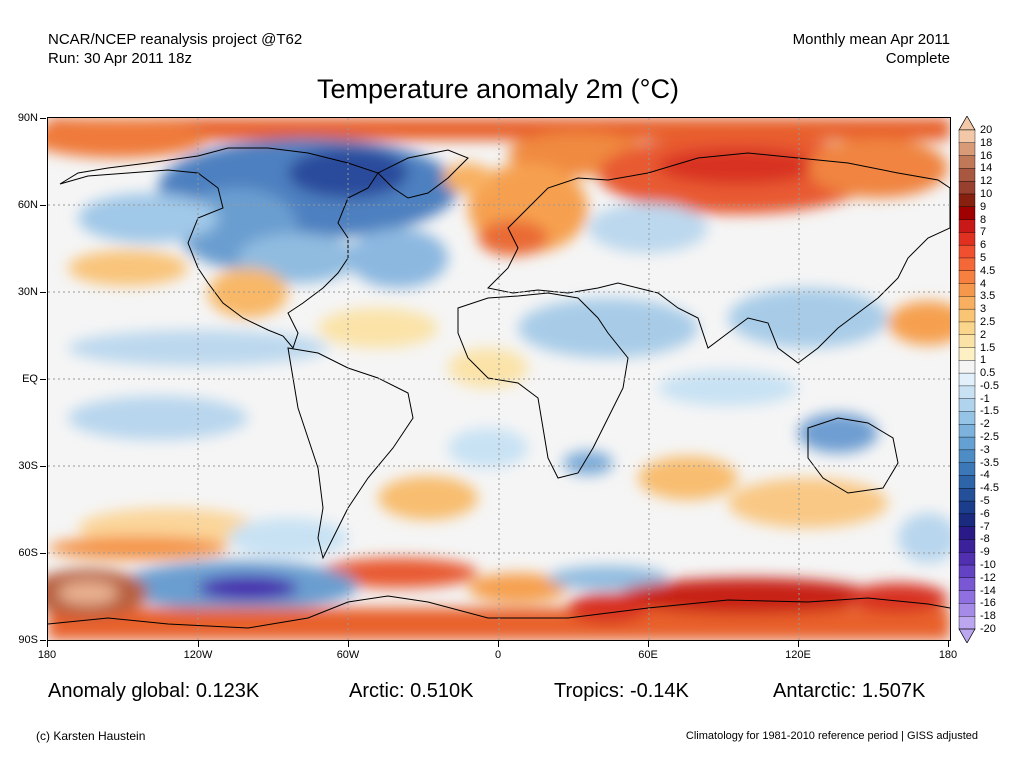  Describe the element at coordinates (988, 347) in the screenshot. I see `colorbar-label: 1.5` at that location.